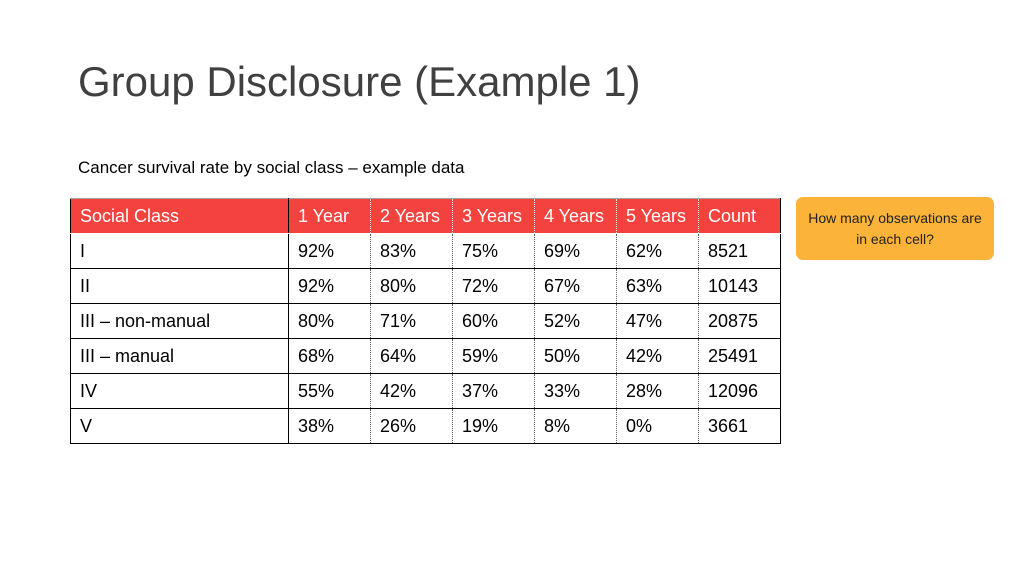 This screenshot has width=1024, height=576. Describe the element at coordinates (739, 251) in the screenshot. I see `cell-count: 8521` at that location.